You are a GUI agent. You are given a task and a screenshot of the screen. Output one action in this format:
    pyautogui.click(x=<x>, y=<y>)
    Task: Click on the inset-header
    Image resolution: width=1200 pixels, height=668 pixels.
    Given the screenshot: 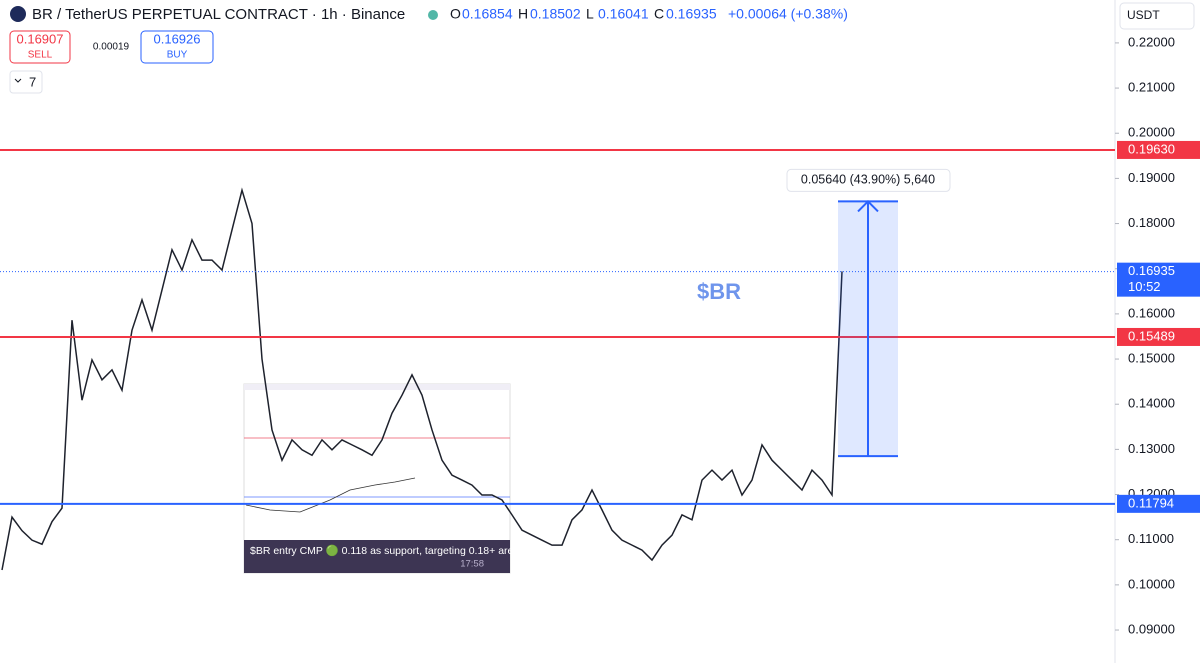 What is the action you would take?
    pyautogui.click(x=377, y=387)
    